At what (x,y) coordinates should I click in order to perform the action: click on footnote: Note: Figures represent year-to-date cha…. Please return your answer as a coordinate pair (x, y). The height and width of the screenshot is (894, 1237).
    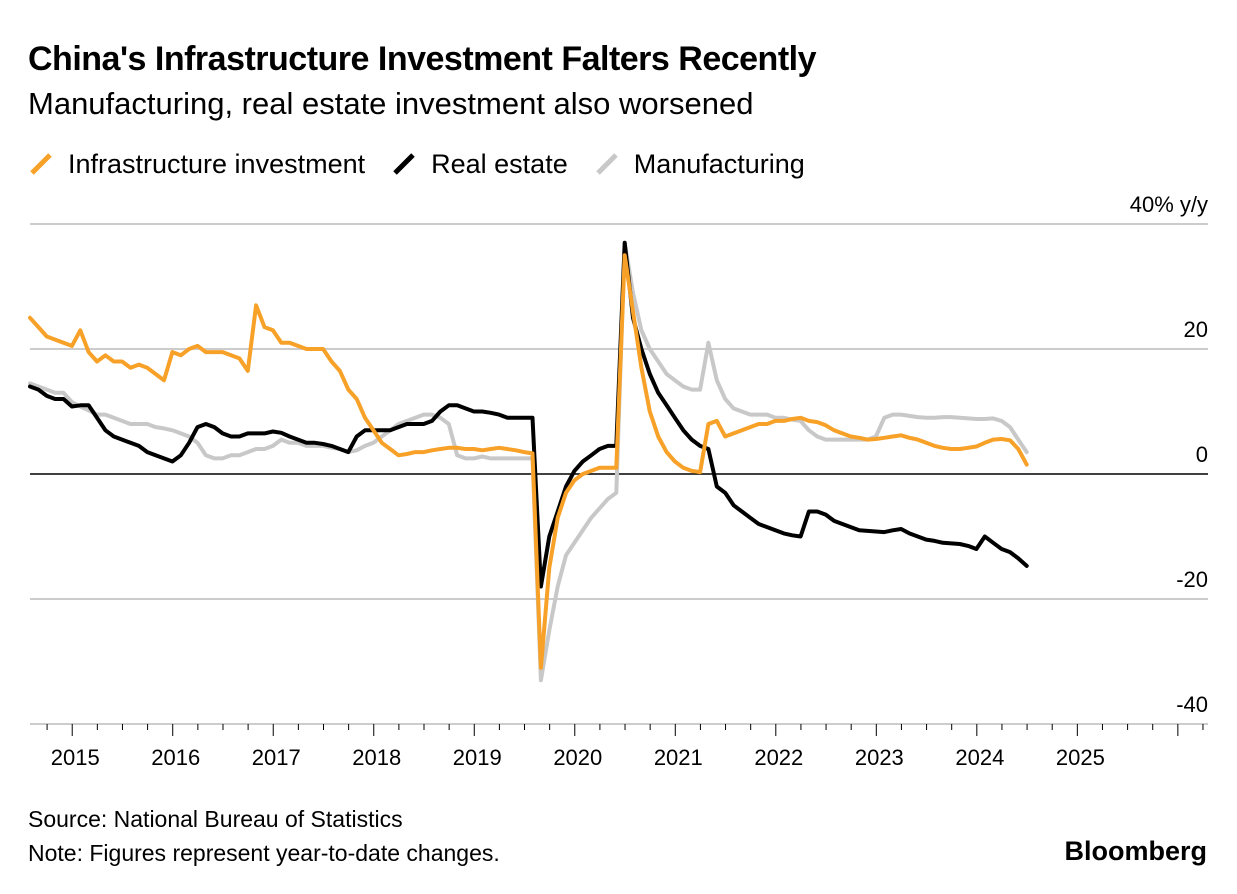
    Looking at the image, I should click on (264, 853).